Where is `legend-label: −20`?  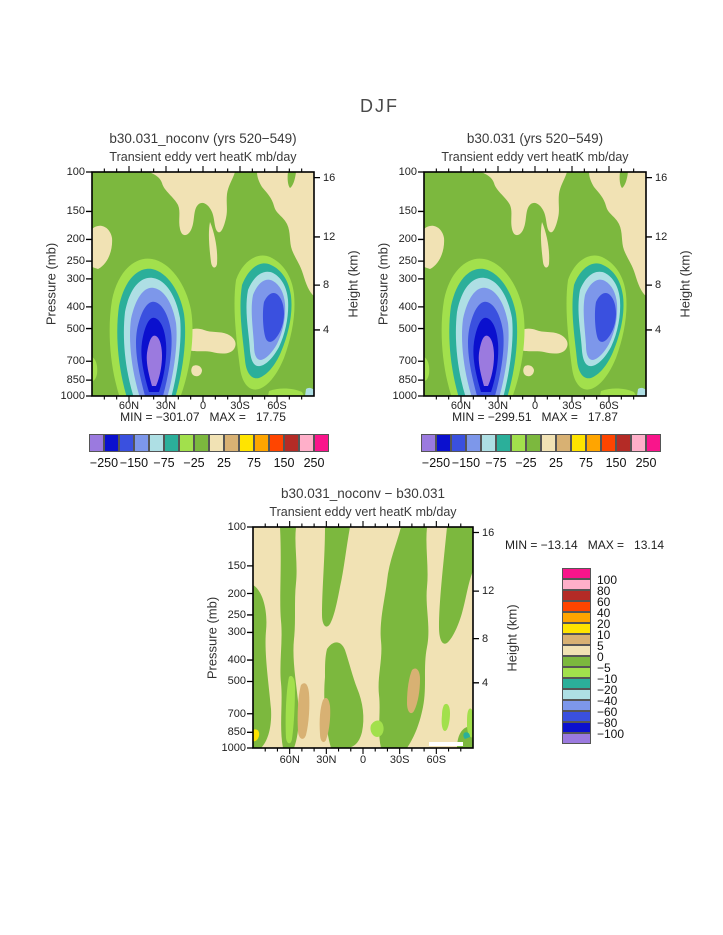 legend-label: −20 is located at coordinates (607, 690).